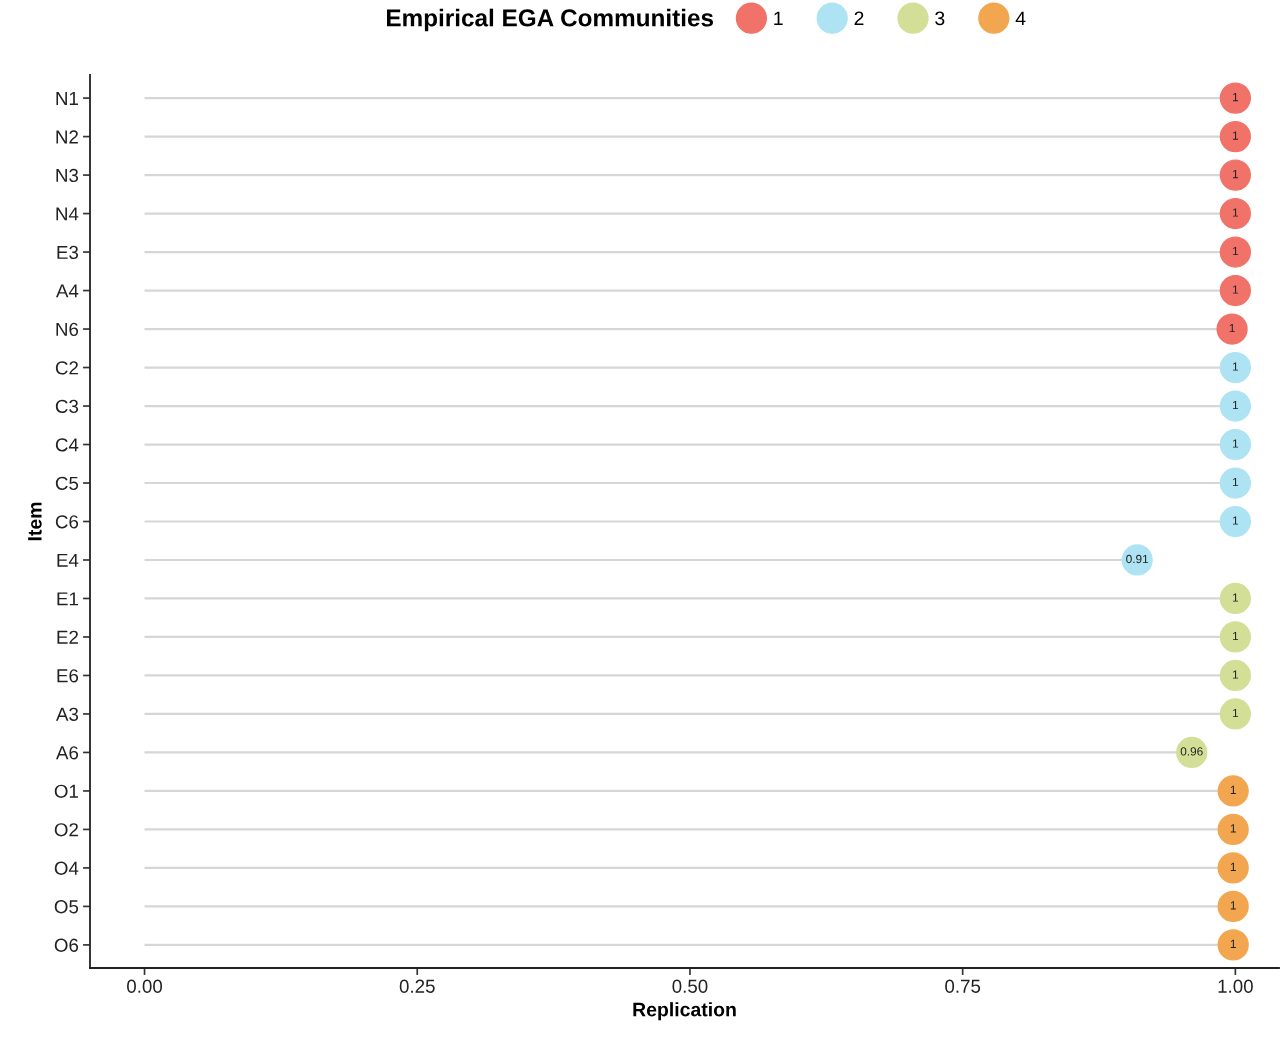 This screenshot has width=1281, height=1043. I want to click on y-tick-label: N4, so click(67, 214).